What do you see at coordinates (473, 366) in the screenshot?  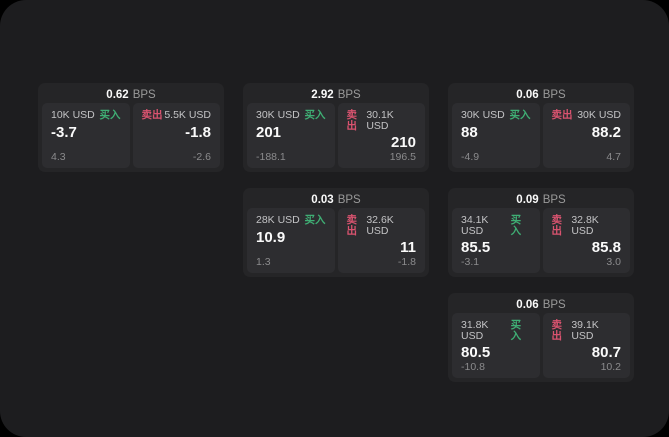 I see `buy-change-value: -10.8` at bounding box center [473, 366].